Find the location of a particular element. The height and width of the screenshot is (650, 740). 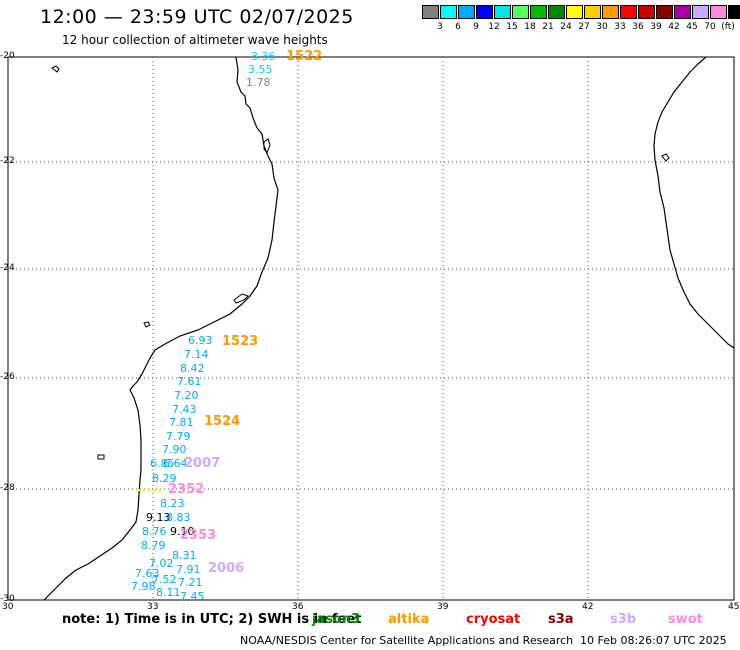

color-scale-label: 33 is located at coordinates (620, 27).